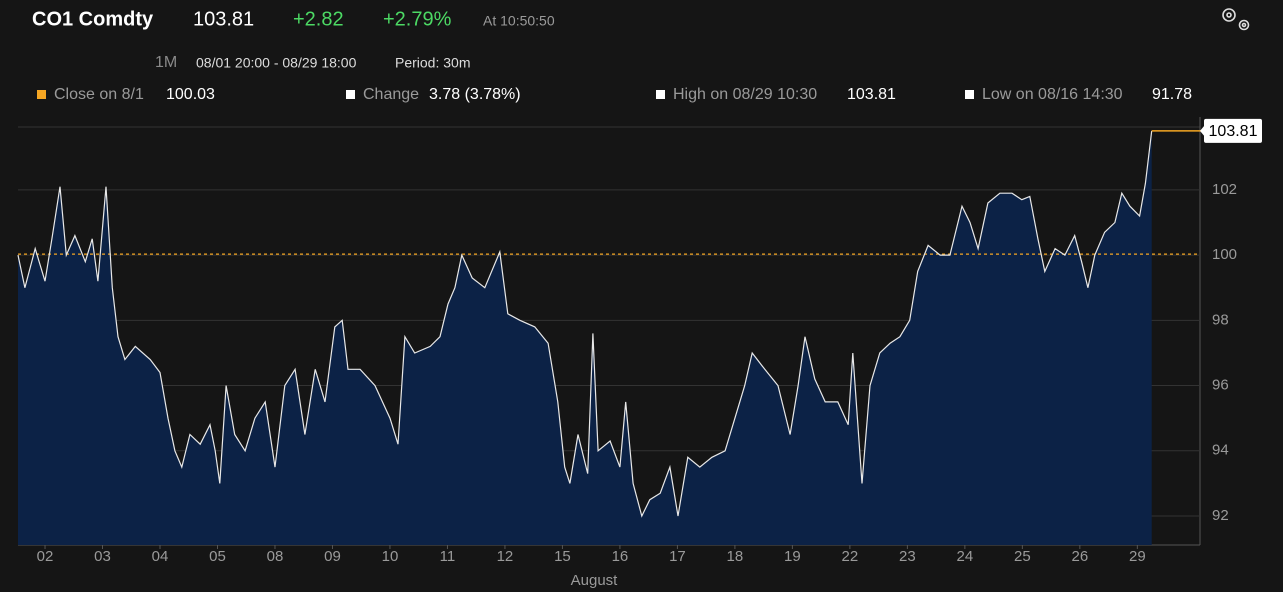  What do you see at coordinates (190, 94) in the screenshot?
I see `legend-value: 100.03` at bounding box center [190, 94].